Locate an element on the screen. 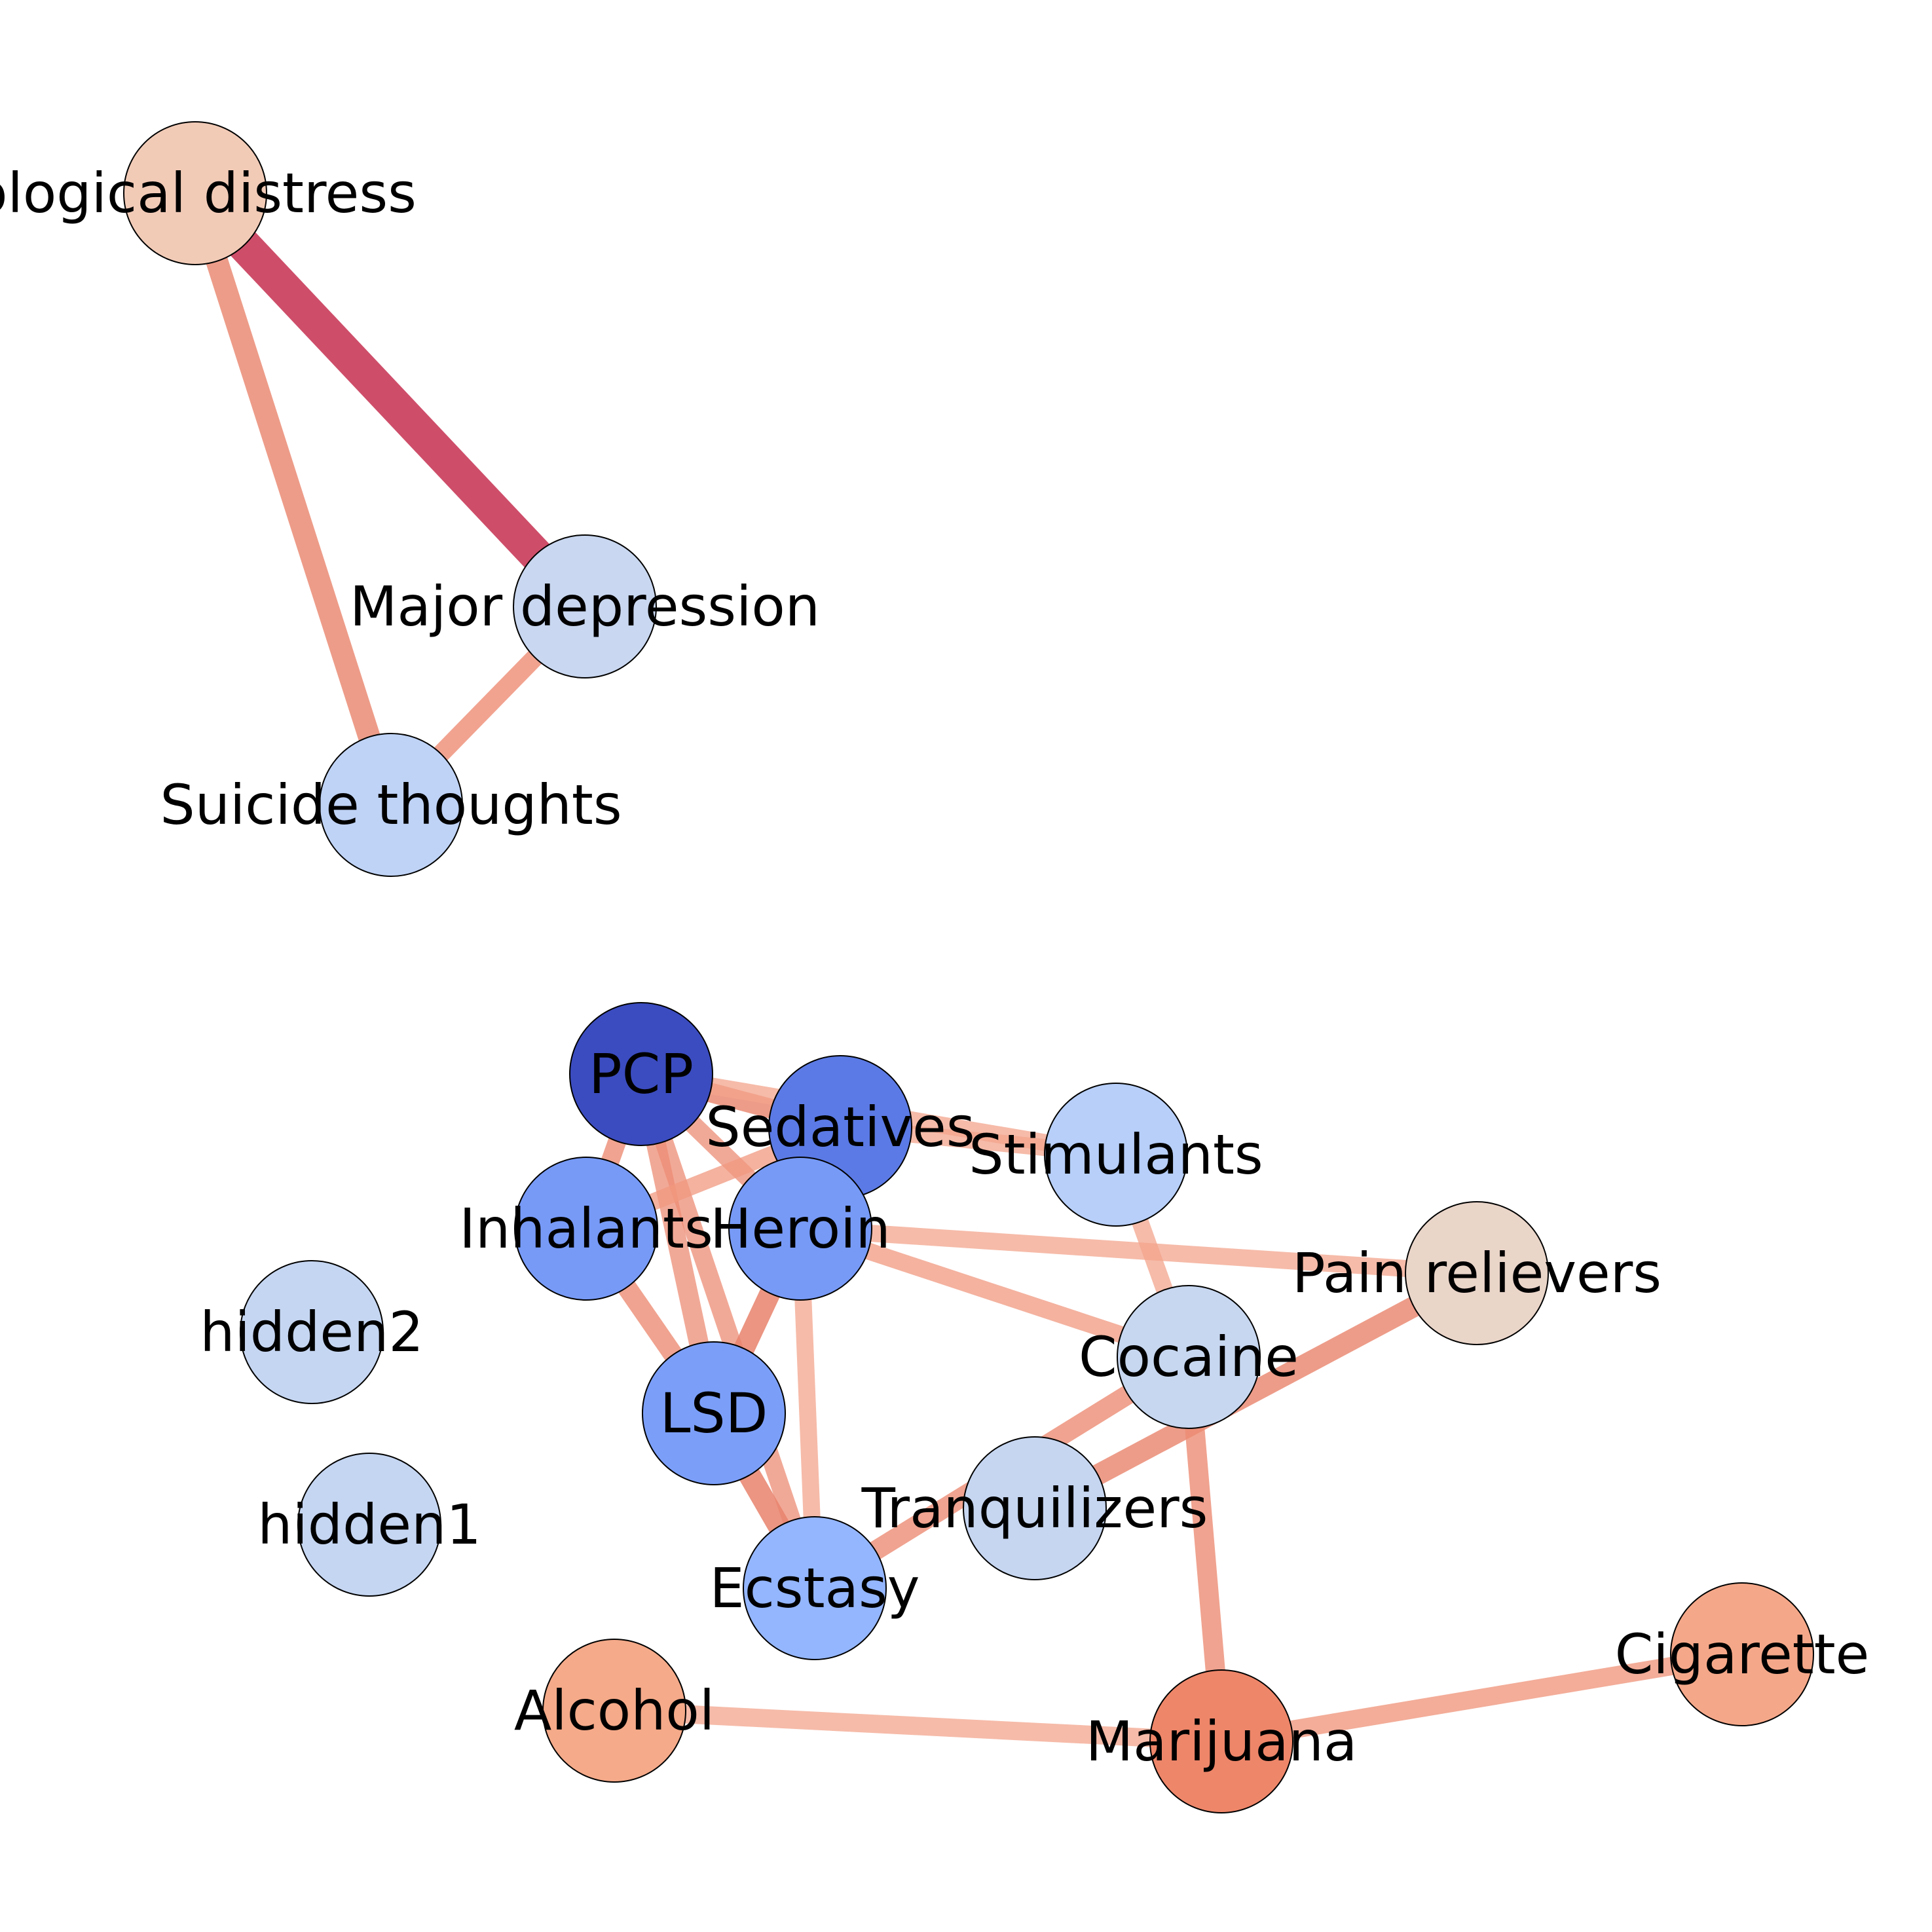 This screenshot has height=1932, width=1932. node-label-hidden1: hidden1 is located at coordinates (369, 1525).